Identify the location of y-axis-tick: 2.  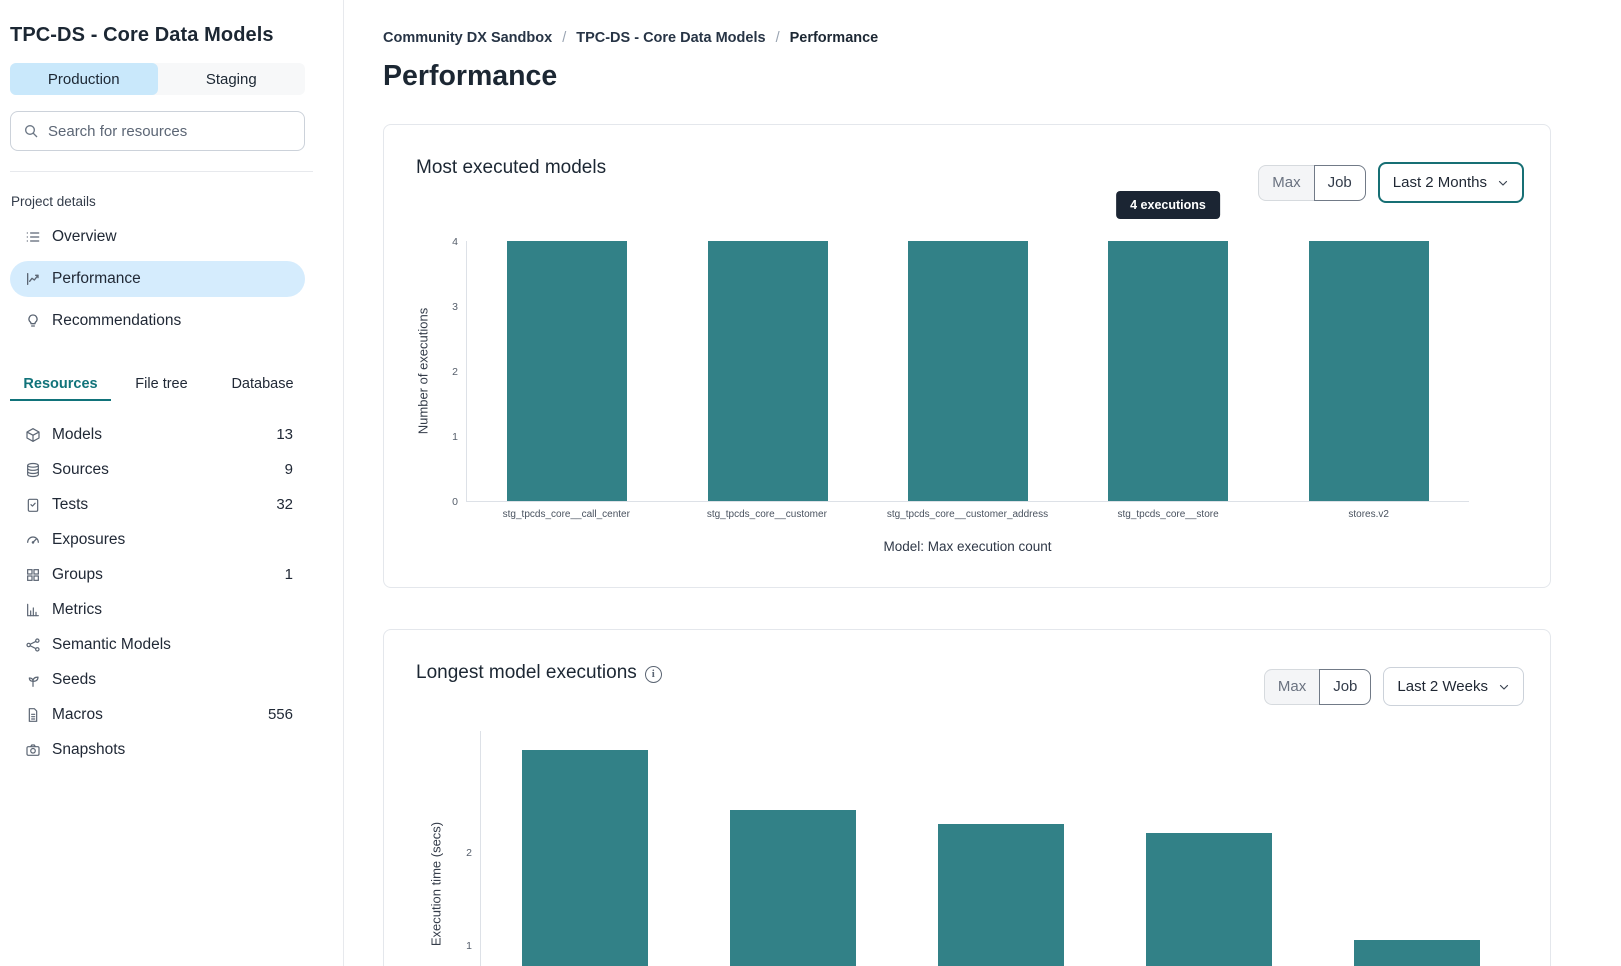
(455, 372).